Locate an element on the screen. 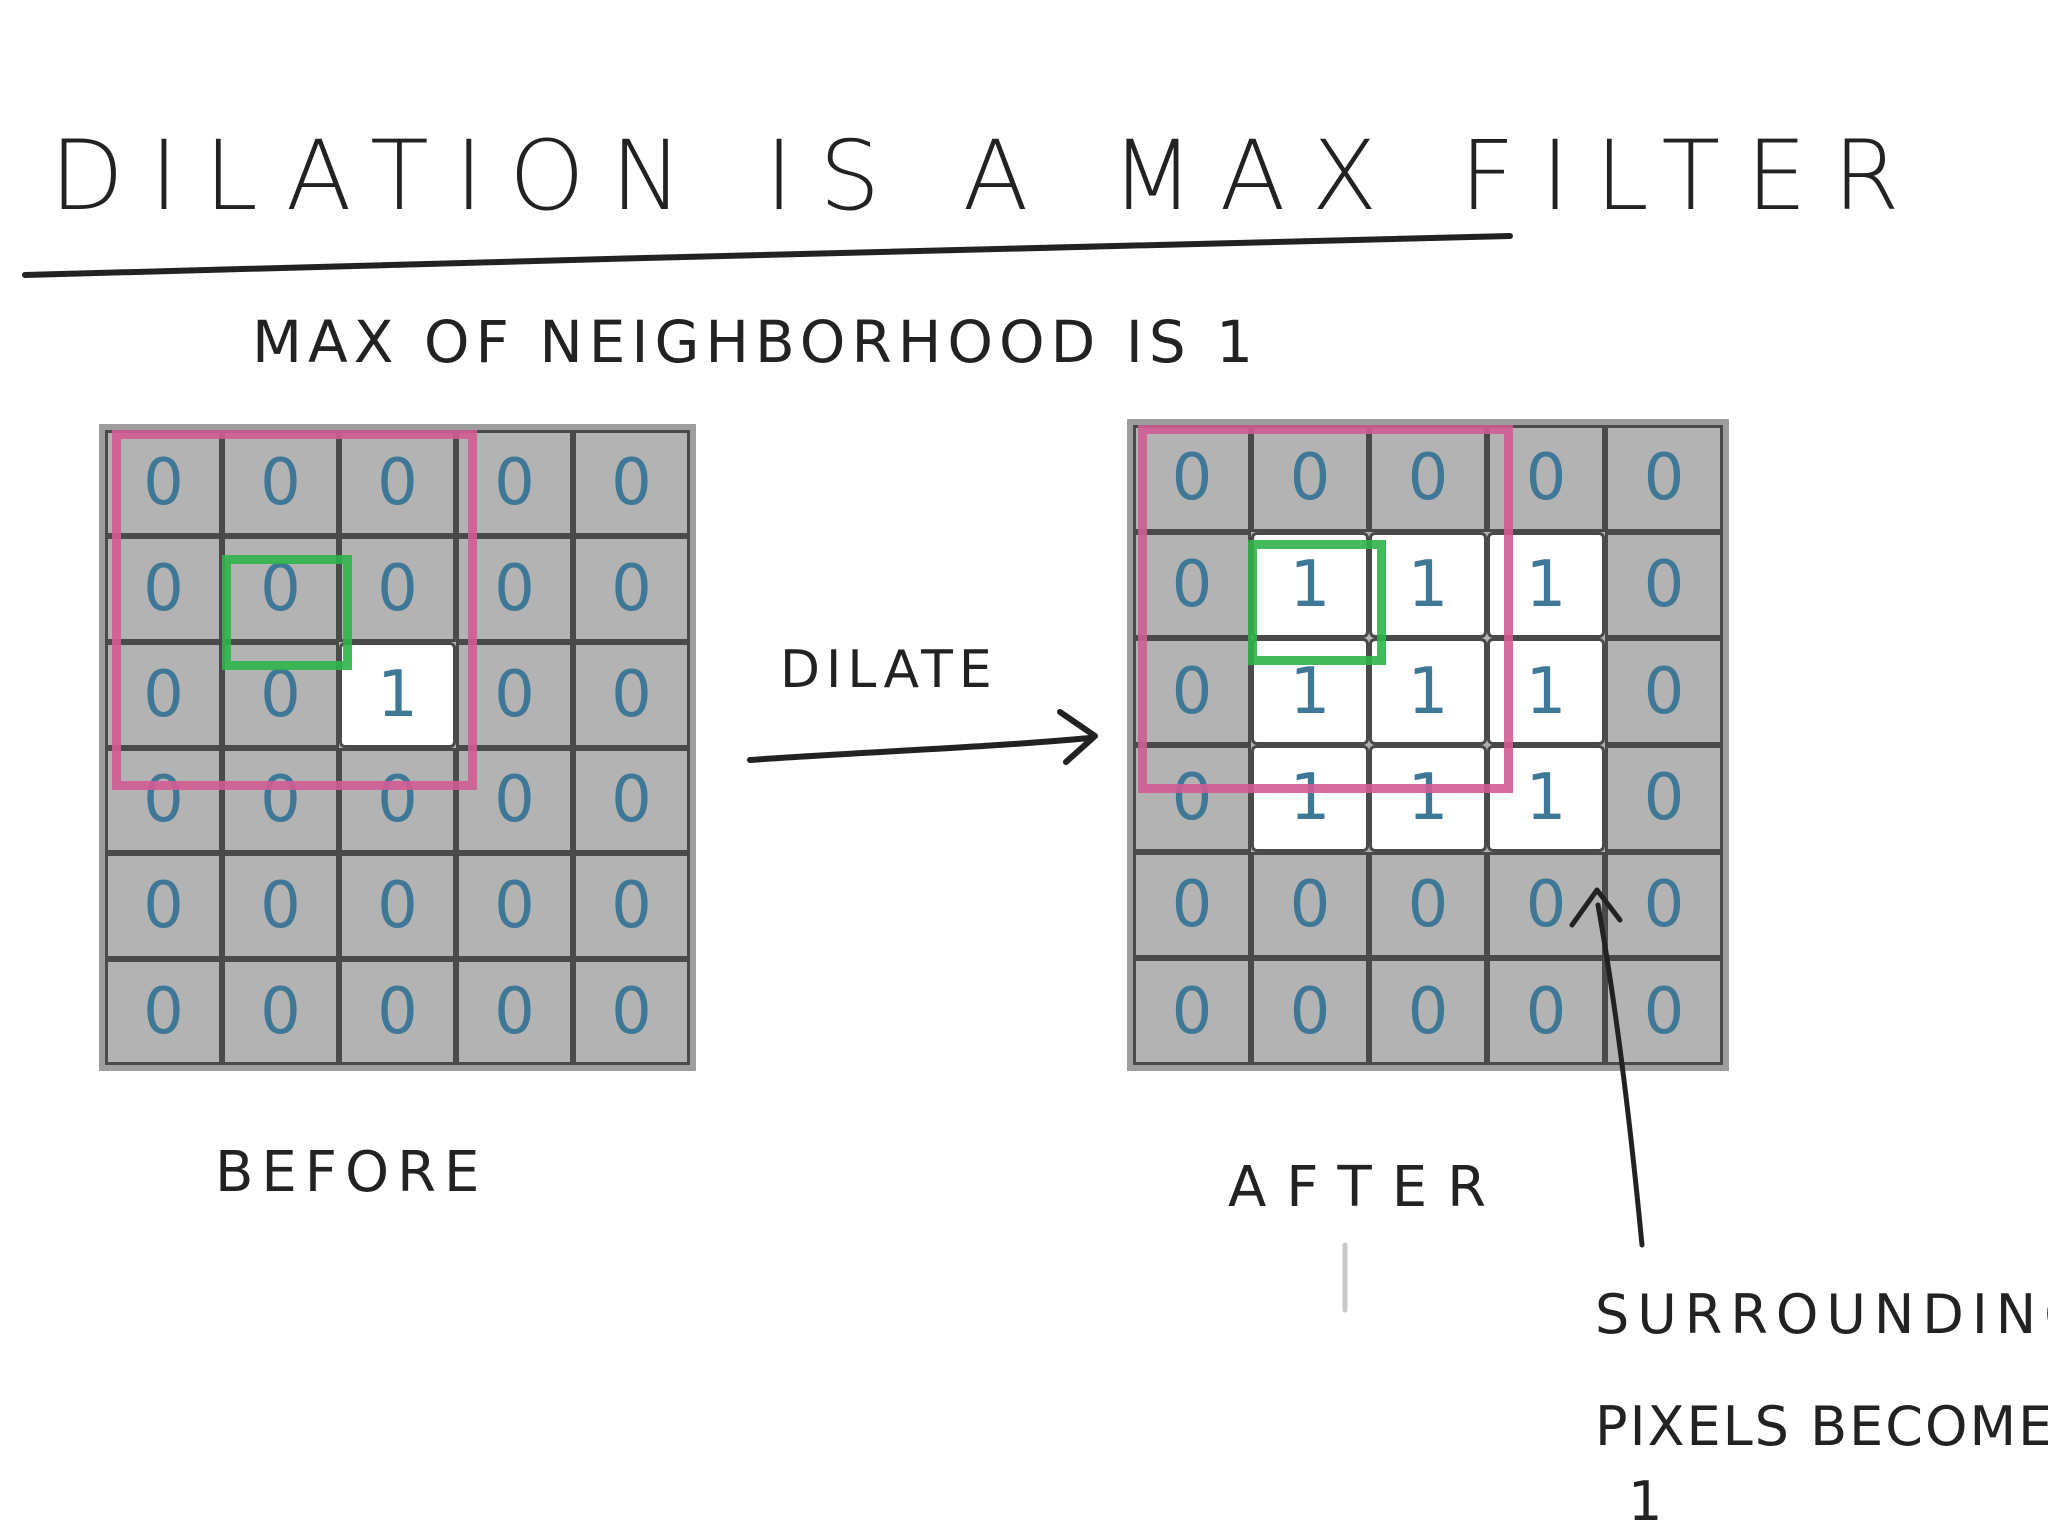 The width and height of the screenshot is (2048, 1536). page-title: DILATION IS A MAX FILTER is located at coordinates (988, 176).